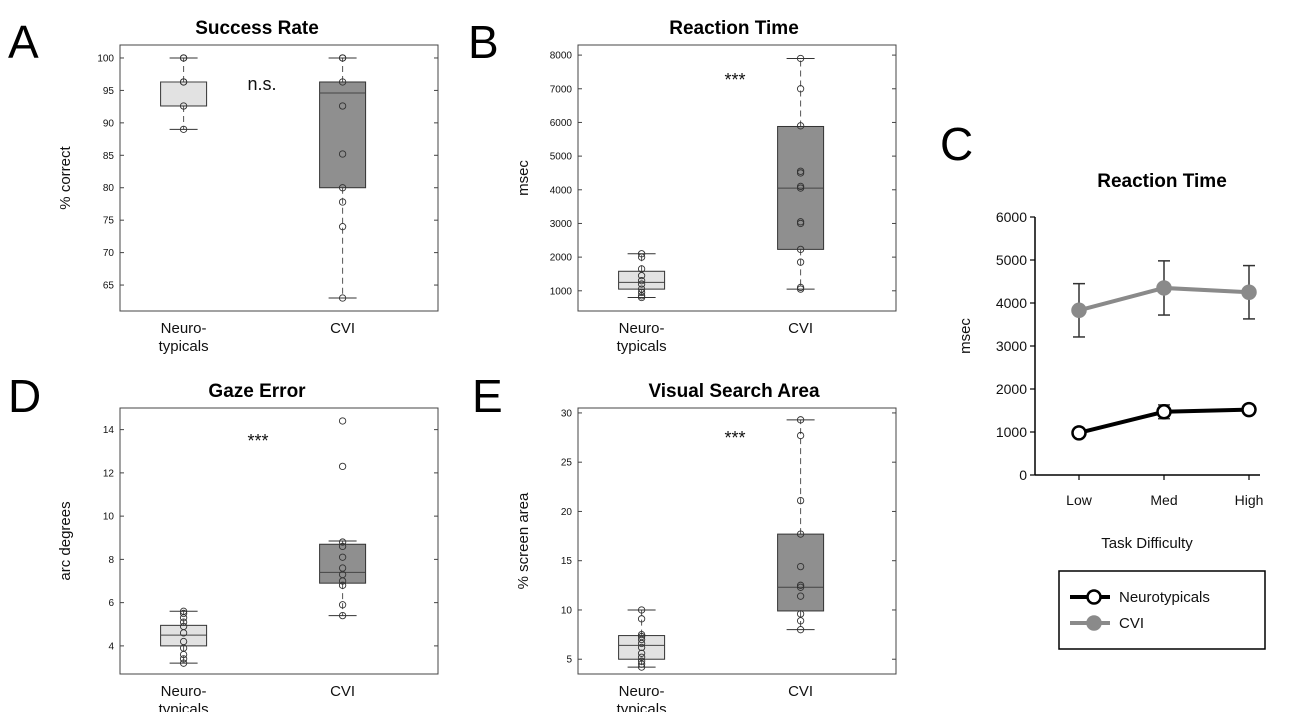 This screenshot has width=1290, height=712. Describe the element at coordinates (734, 391) in the screenshot. I see `panel-e-title: Visual Search Area` at that location.